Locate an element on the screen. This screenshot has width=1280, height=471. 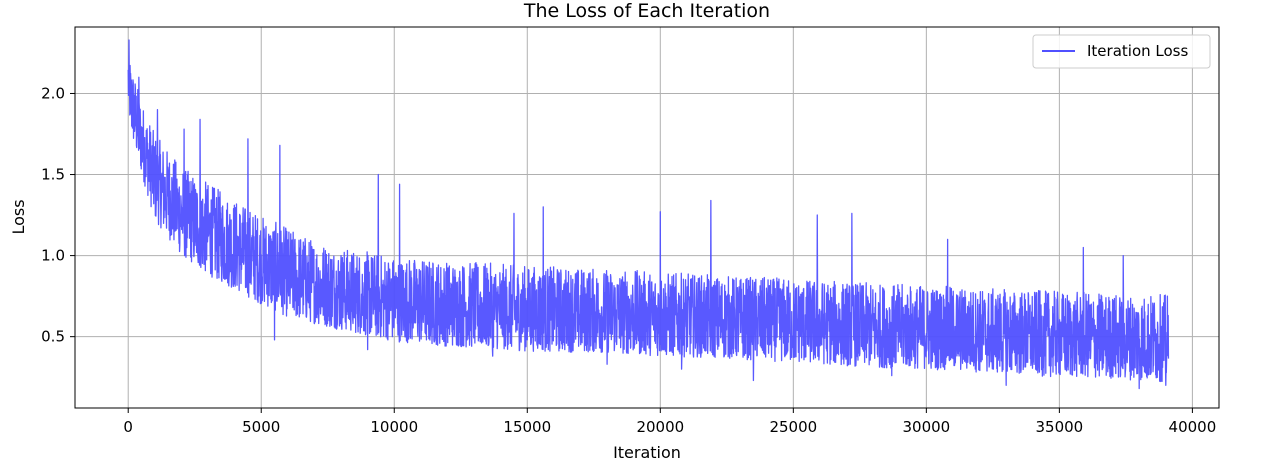
legend: Iteration Loss is located at coordinates (1121, 51).